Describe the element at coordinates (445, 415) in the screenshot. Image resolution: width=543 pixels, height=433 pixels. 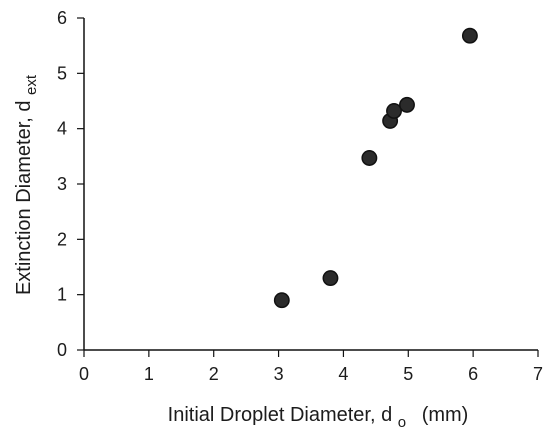
I see `x-axis-title-suffix: (mm)` at that location.